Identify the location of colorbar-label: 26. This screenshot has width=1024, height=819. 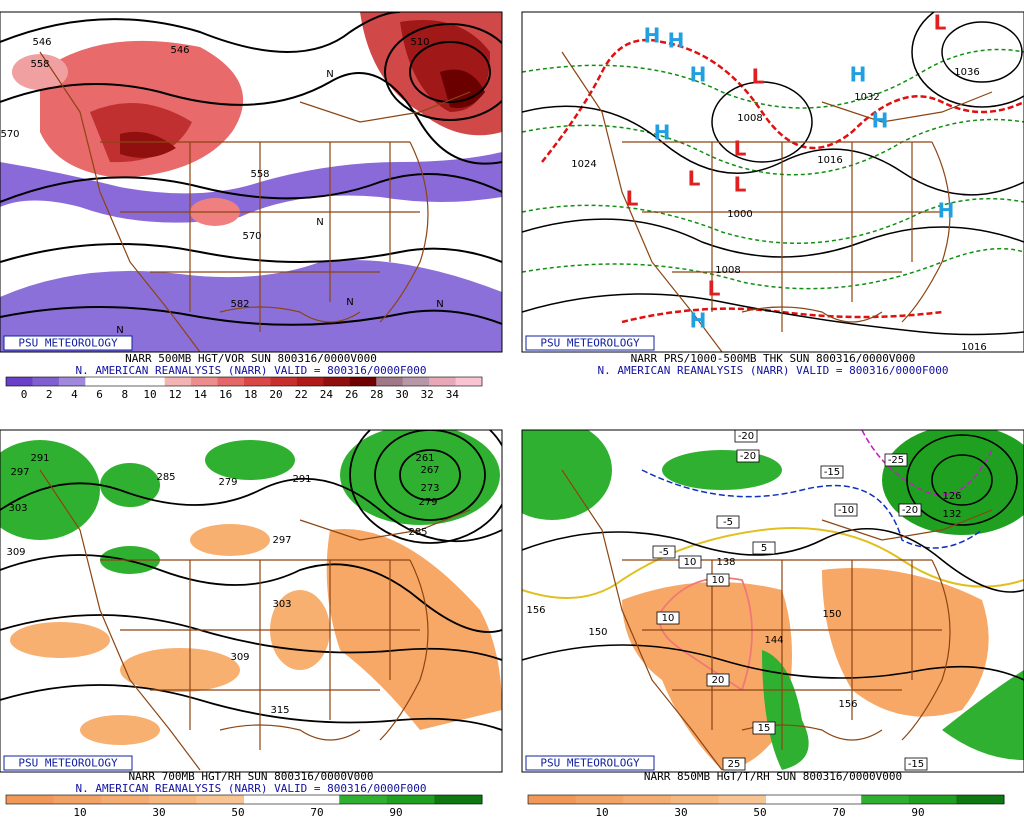
(351, 394).